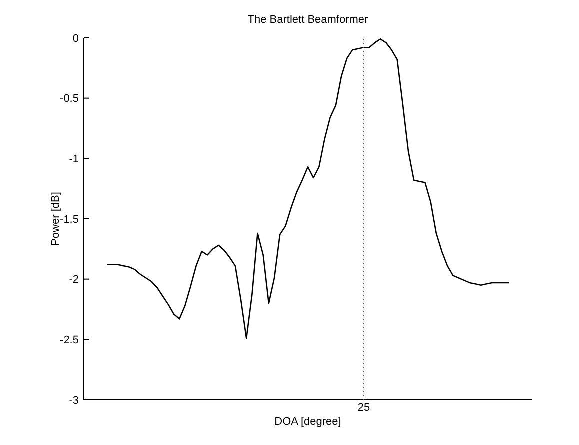 This screenshot has width=579, height=445. Describe the element at coordinates (308, 422) in the screenshot. I see `x-axis-title: DOA [degree]` at that location.